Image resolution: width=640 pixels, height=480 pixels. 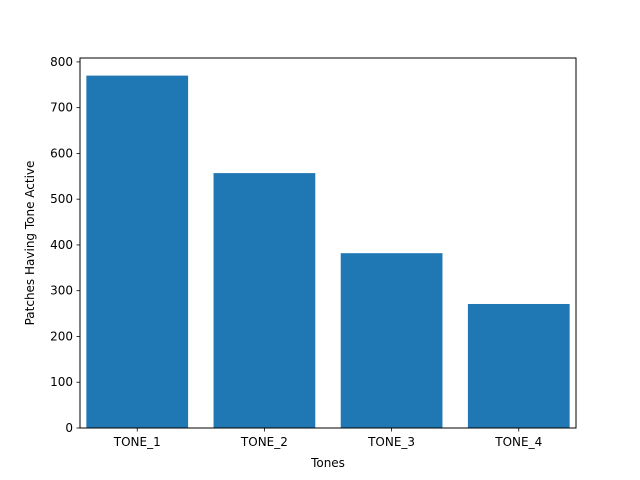 I want to click on y-tick-label: 400, so click(x=61, y=245).